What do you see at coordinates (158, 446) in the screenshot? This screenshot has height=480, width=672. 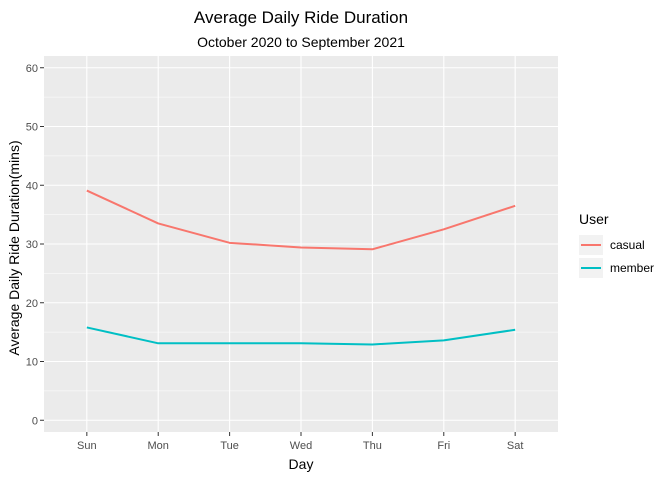 I see `x-tick-label: Mon` at bounding box center [158, 446].